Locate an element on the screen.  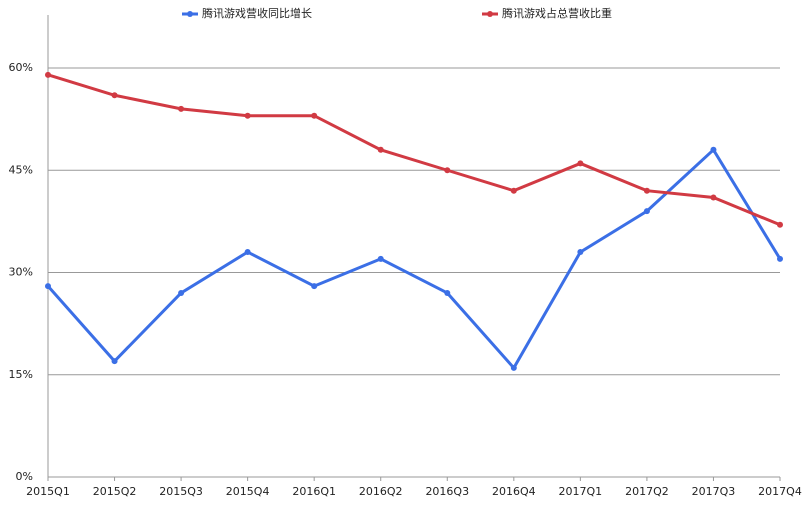
y-tick-label: 60% is located at coordinates (21, 67).